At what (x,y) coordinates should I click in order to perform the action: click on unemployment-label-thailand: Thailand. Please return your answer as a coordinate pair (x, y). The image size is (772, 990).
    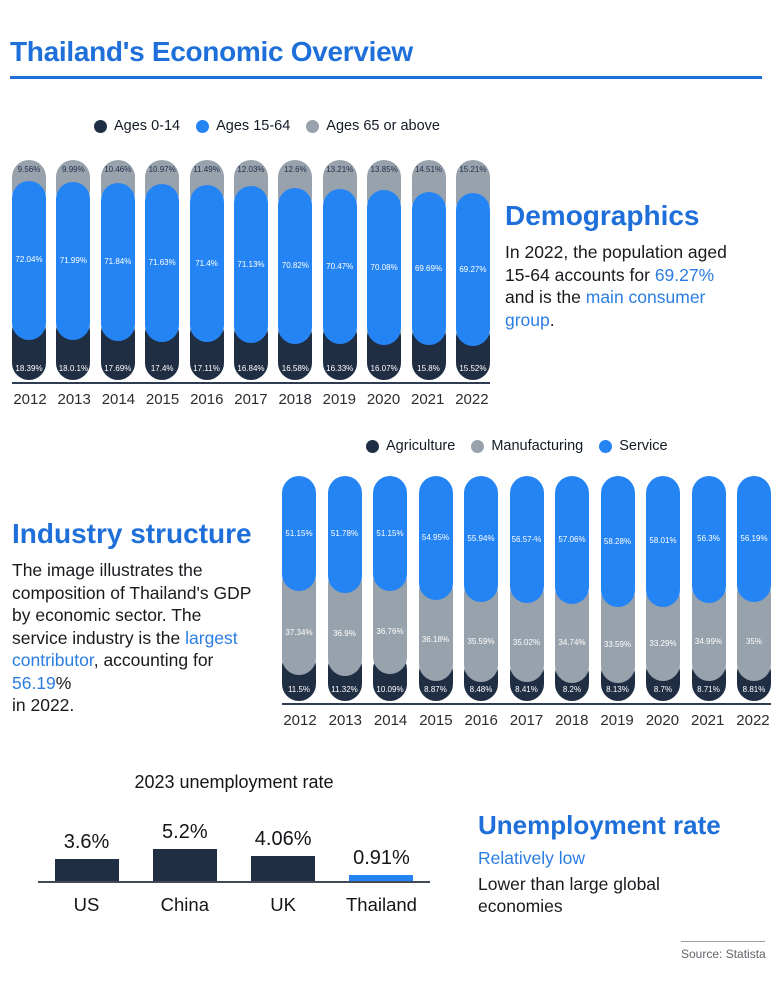
    Looking at the image, I should click on (381, 904).